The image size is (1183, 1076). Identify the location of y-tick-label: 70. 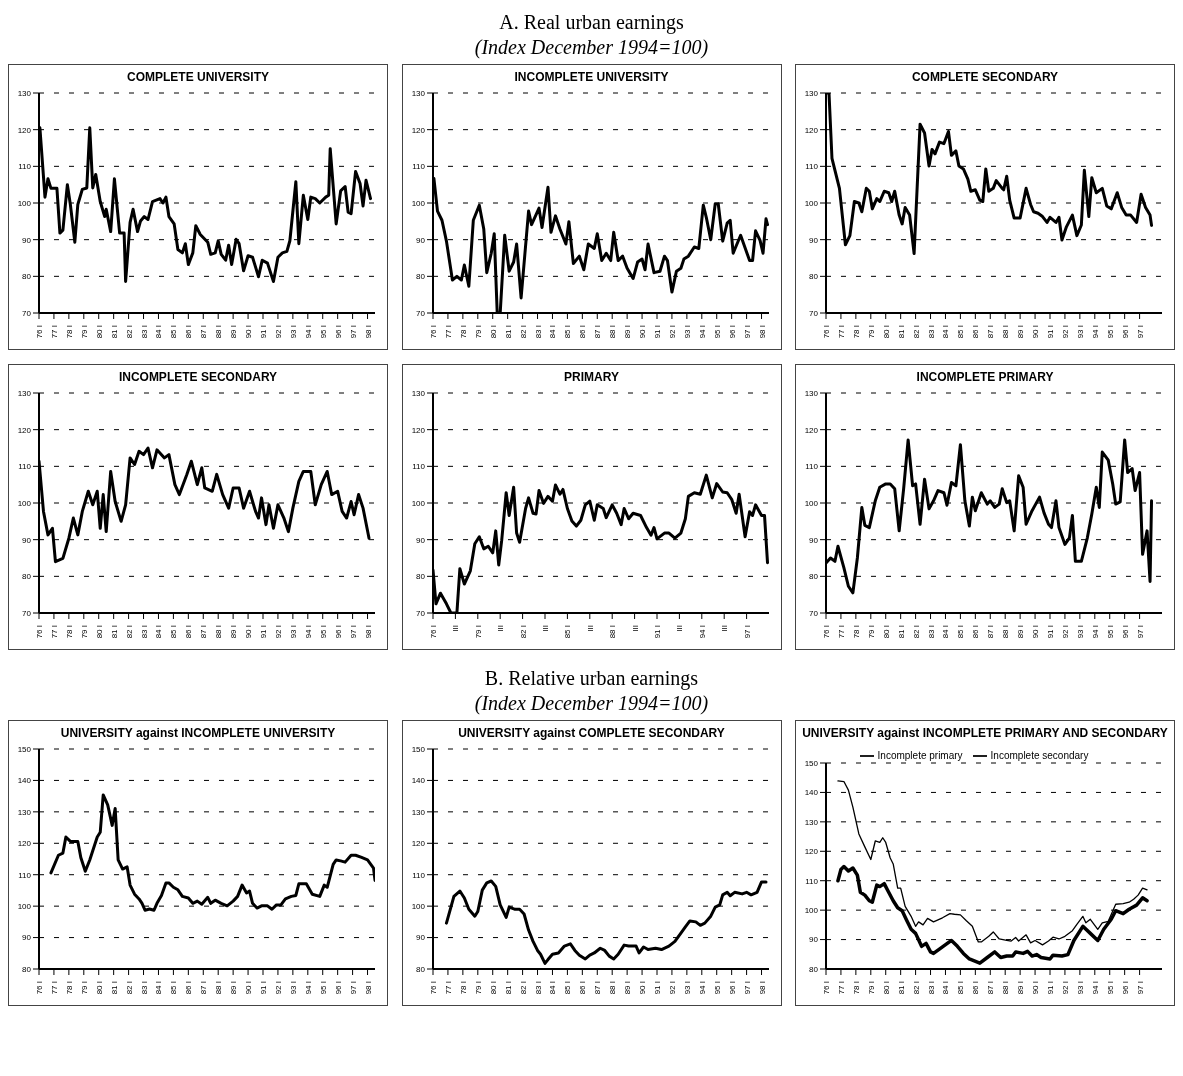
(27, 613).